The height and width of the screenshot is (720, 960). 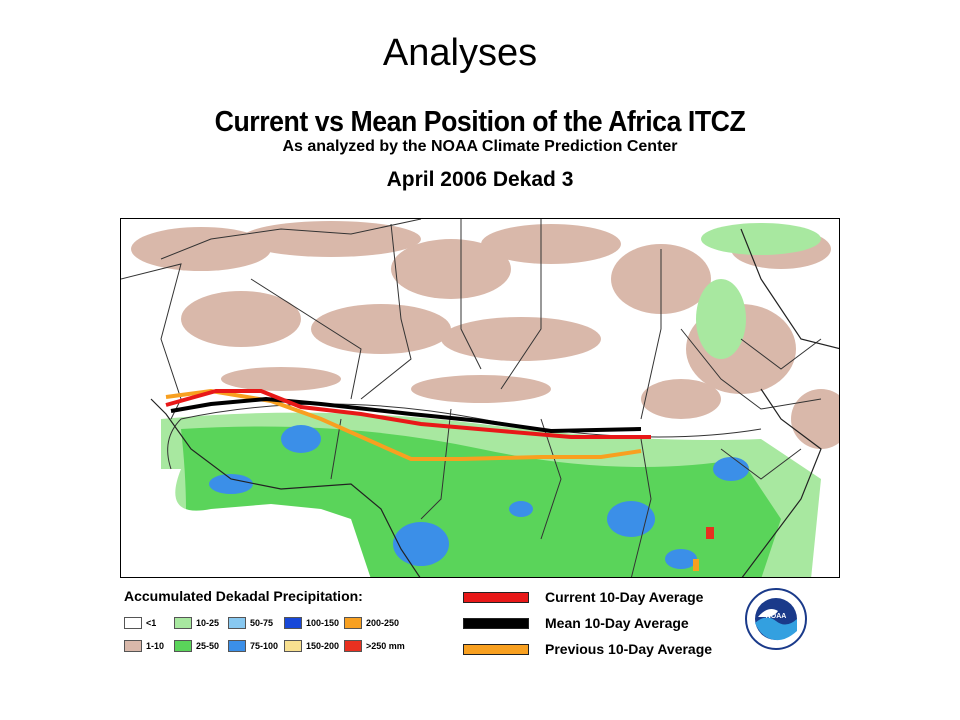 I want to click on legend-label: 10-25, so click(x=208, y=623).